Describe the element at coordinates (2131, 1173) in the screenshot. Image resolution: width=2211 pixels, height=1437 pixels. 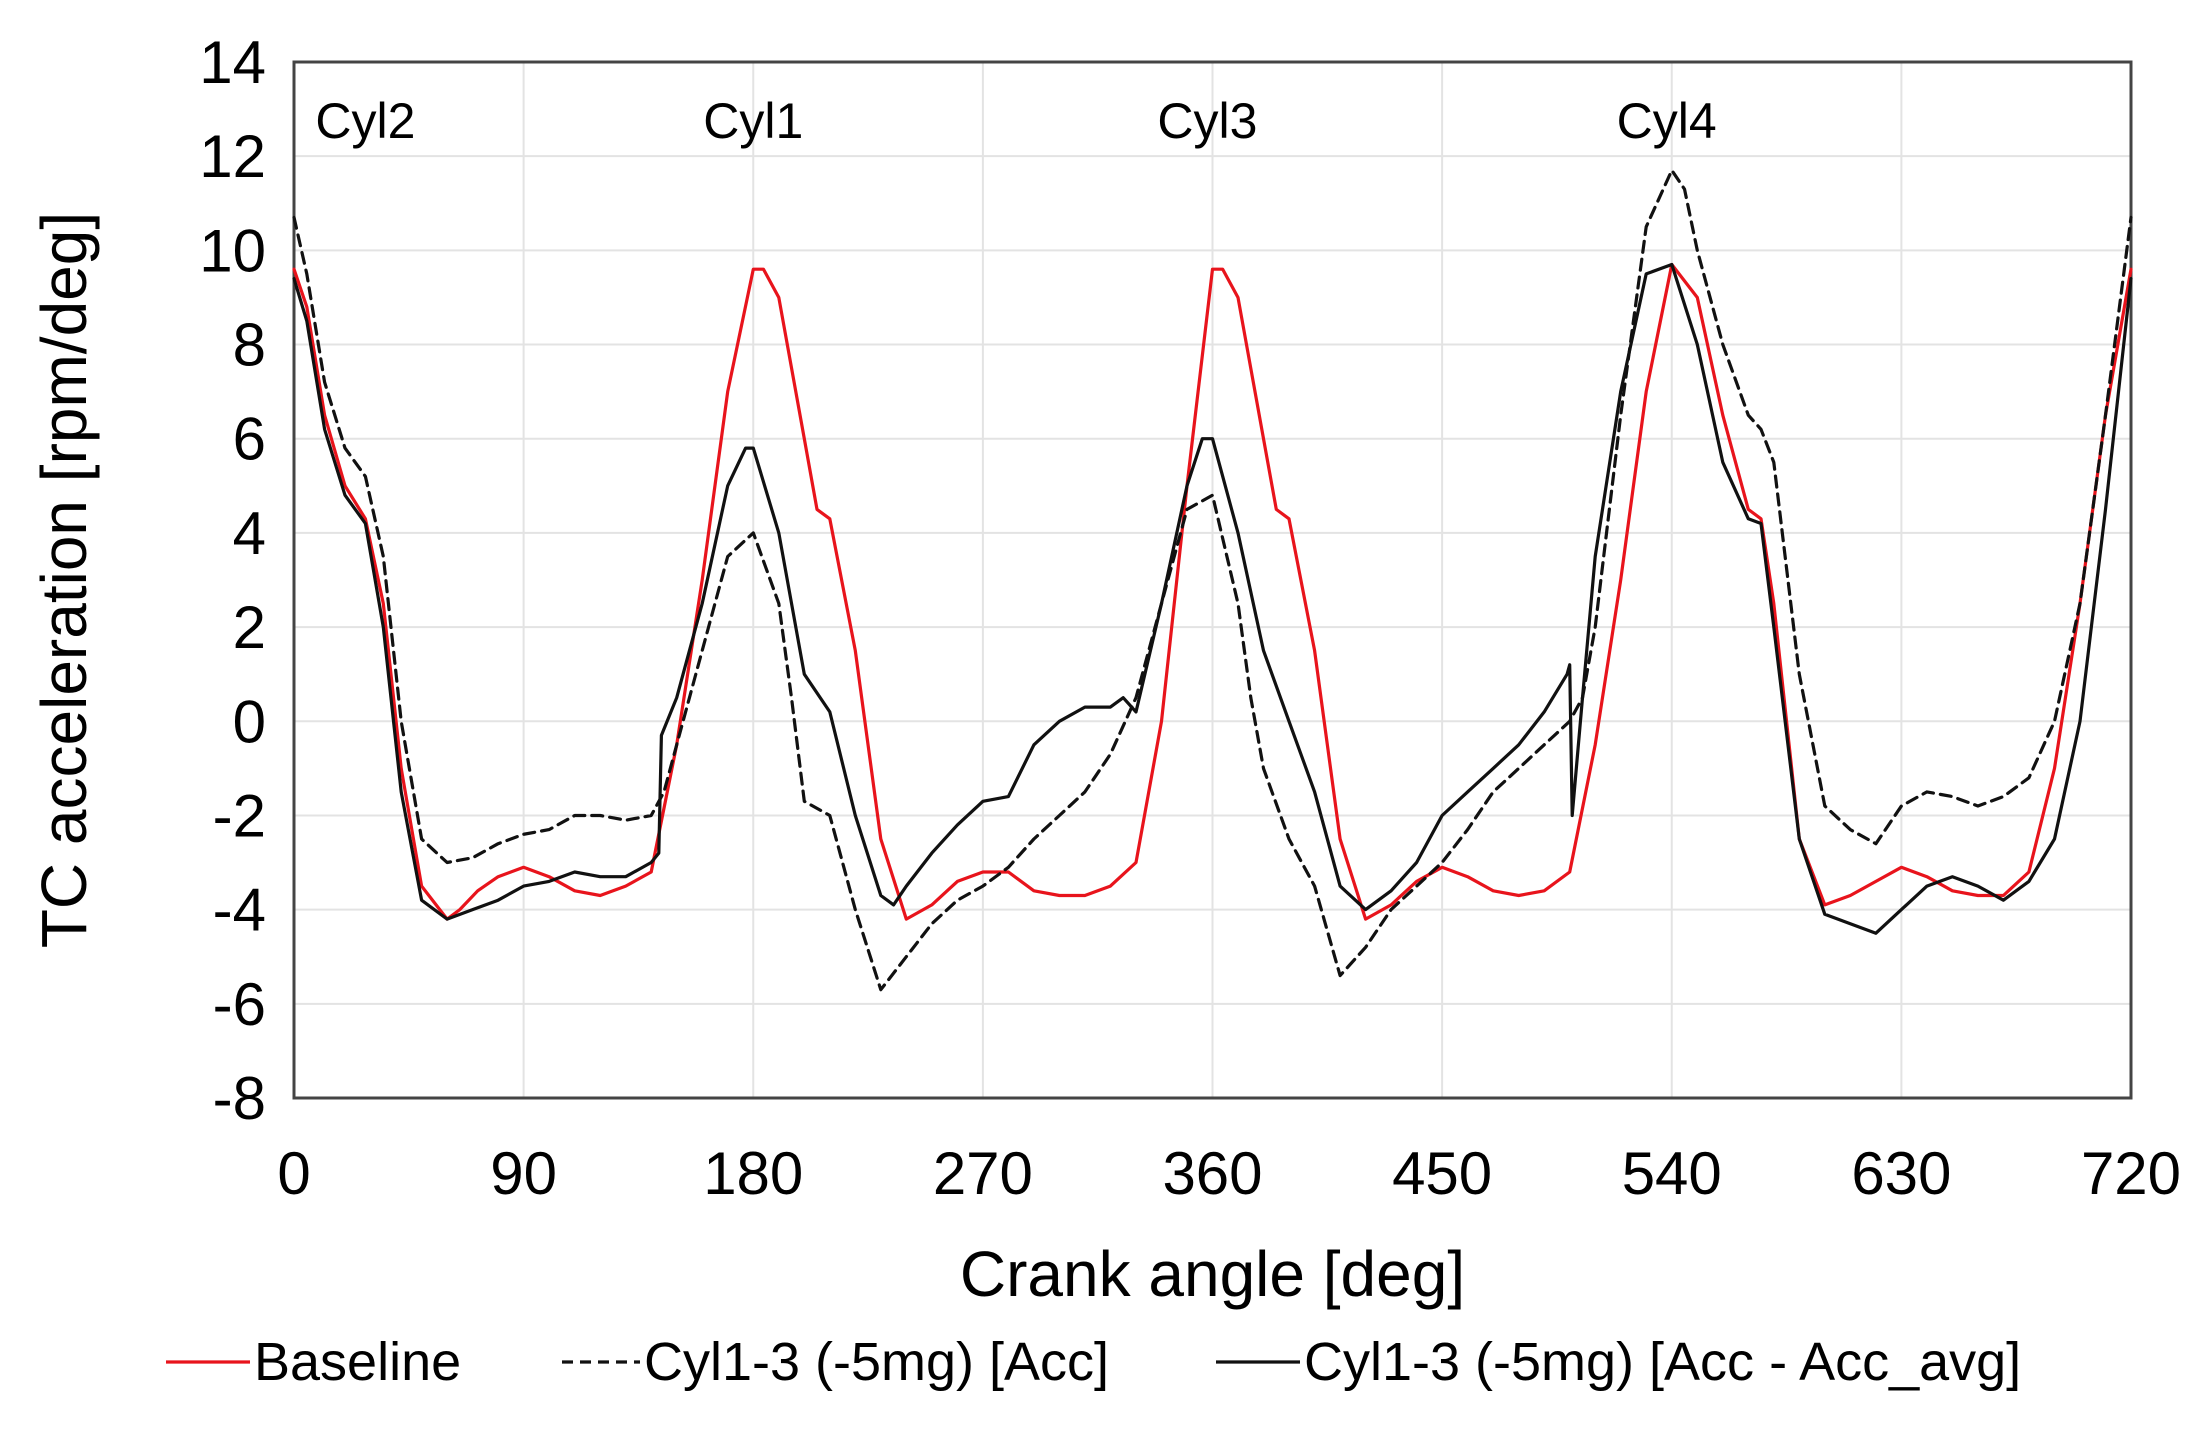
I see `x-tick-label: 720` at that location.